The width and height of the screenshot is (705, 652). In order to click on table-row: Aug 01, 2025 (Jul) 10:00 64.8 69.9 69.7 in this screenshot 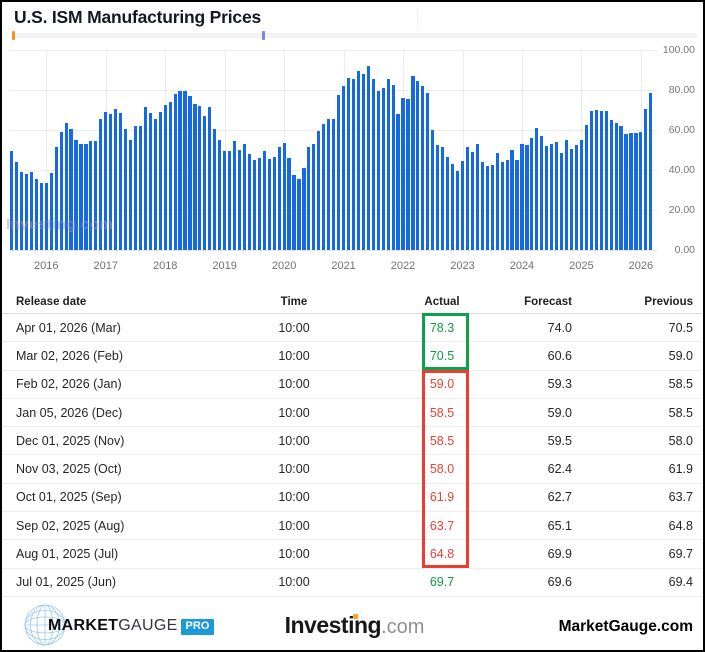, I will do `click(352, 554)`.